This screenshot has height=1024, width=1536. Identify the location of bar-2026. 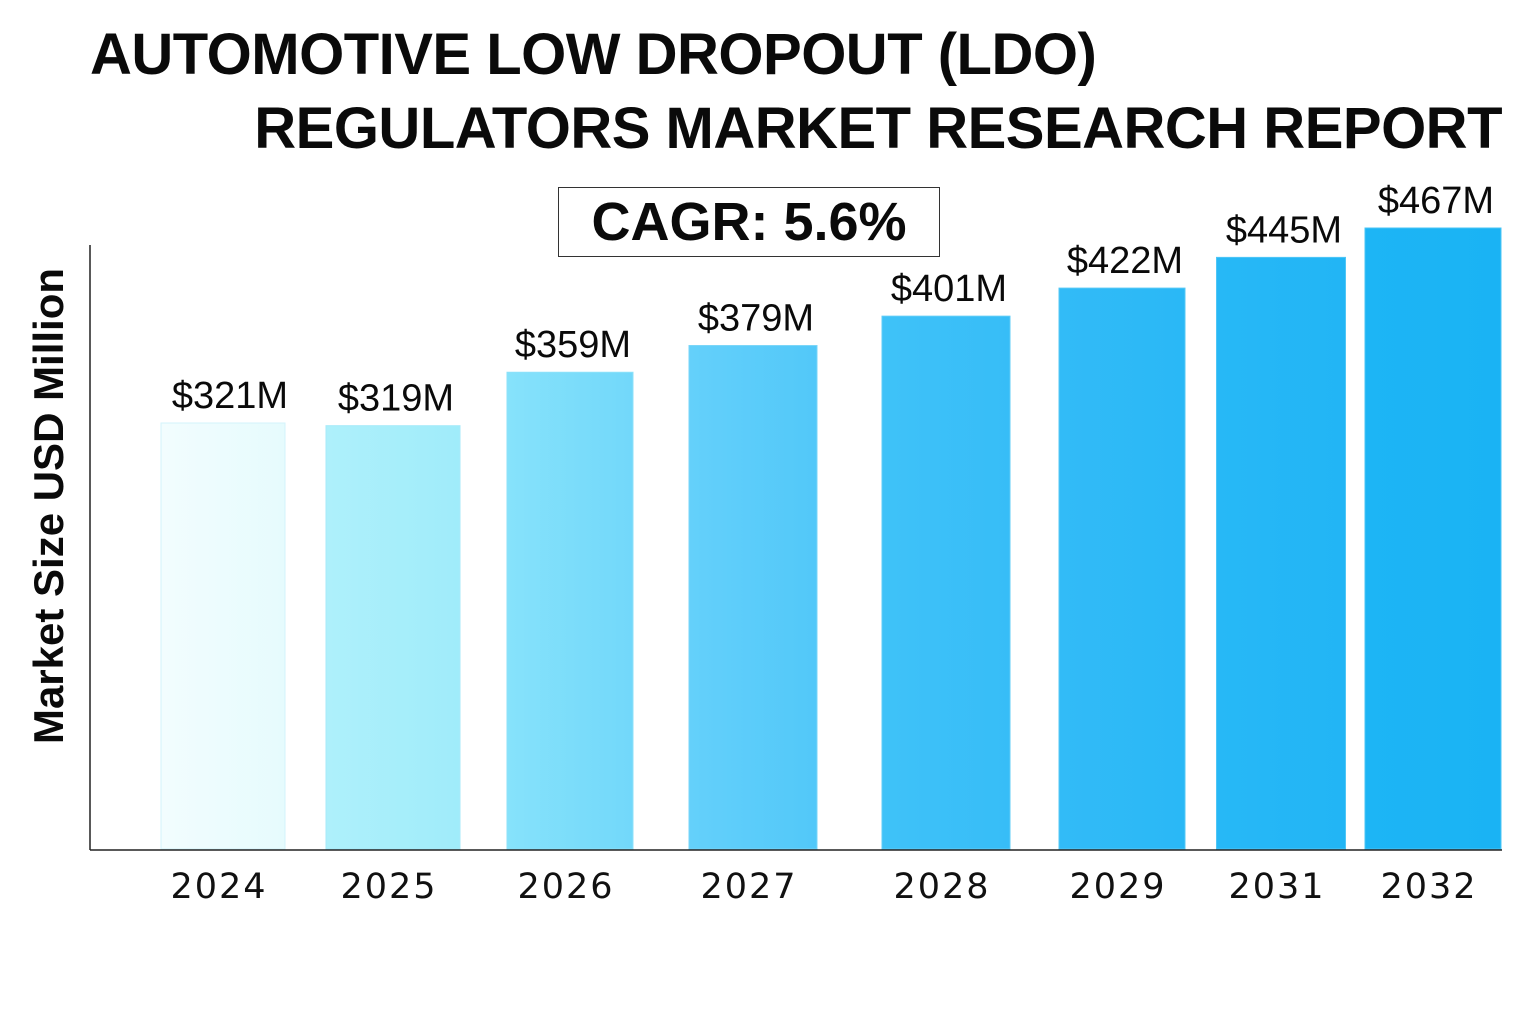
(570, 610).